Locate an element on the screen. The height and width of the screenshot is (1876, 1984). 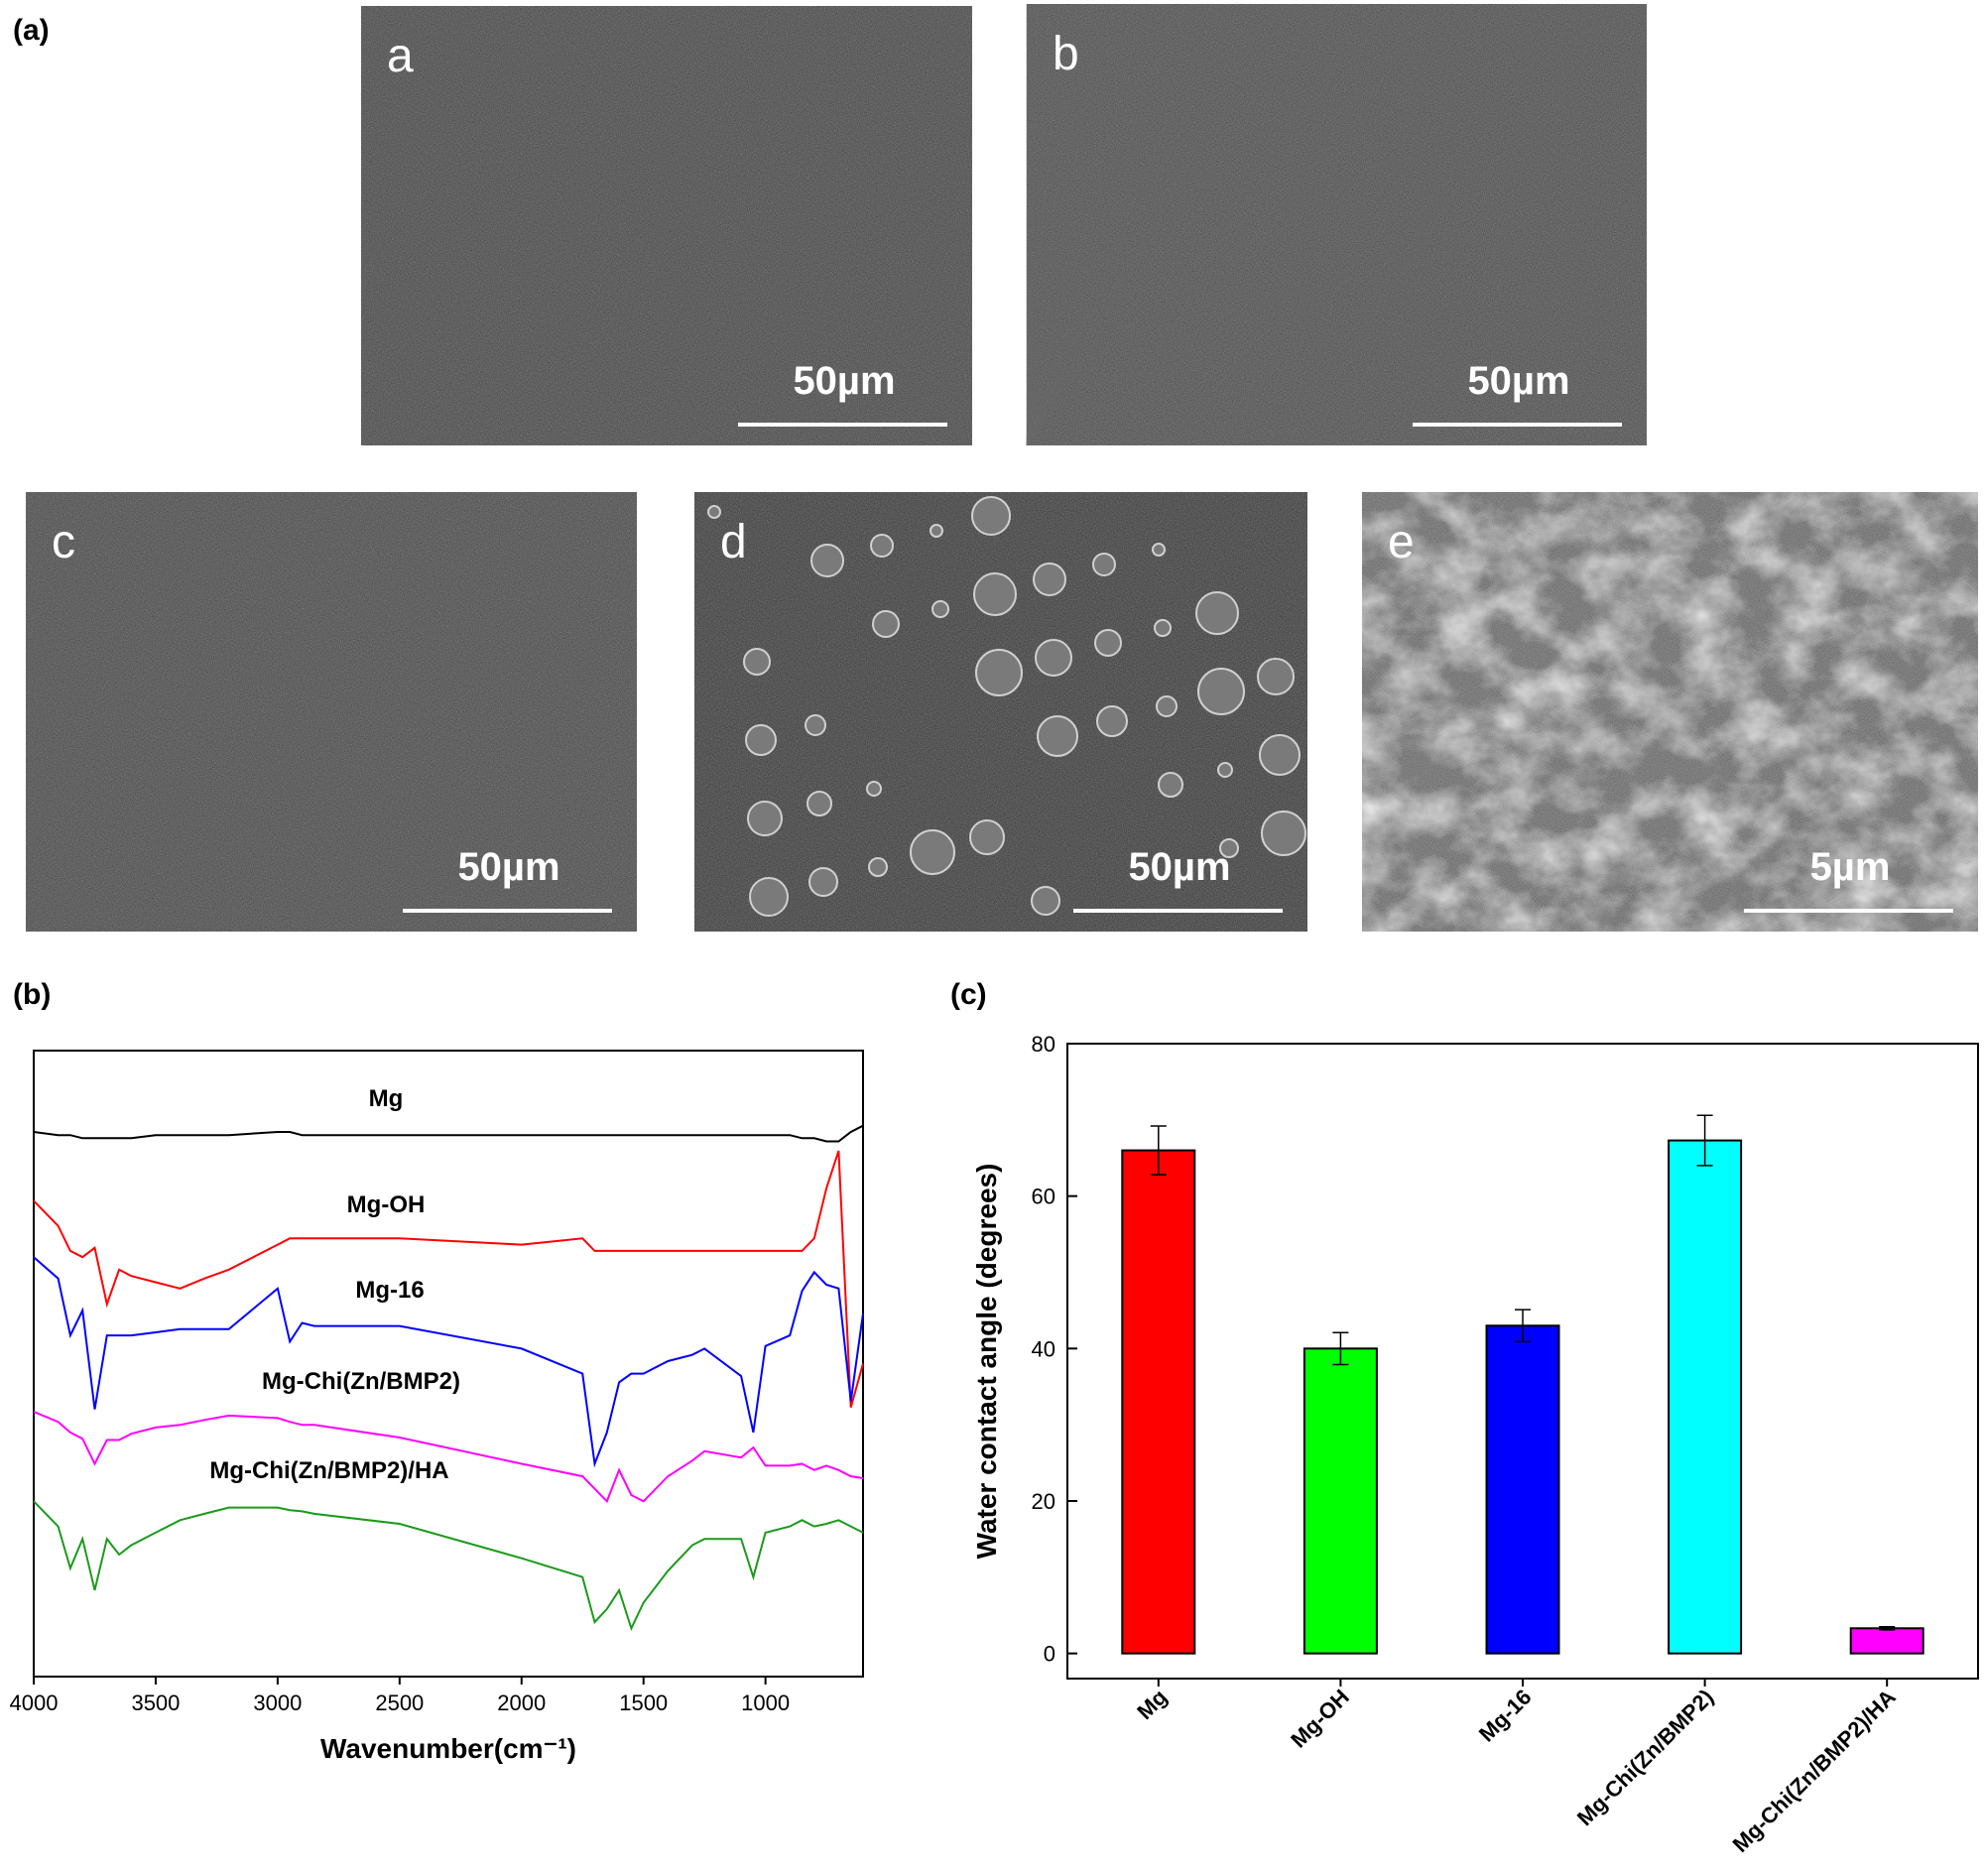
sem-image: c 50µm is located at coordinates (331, 712).